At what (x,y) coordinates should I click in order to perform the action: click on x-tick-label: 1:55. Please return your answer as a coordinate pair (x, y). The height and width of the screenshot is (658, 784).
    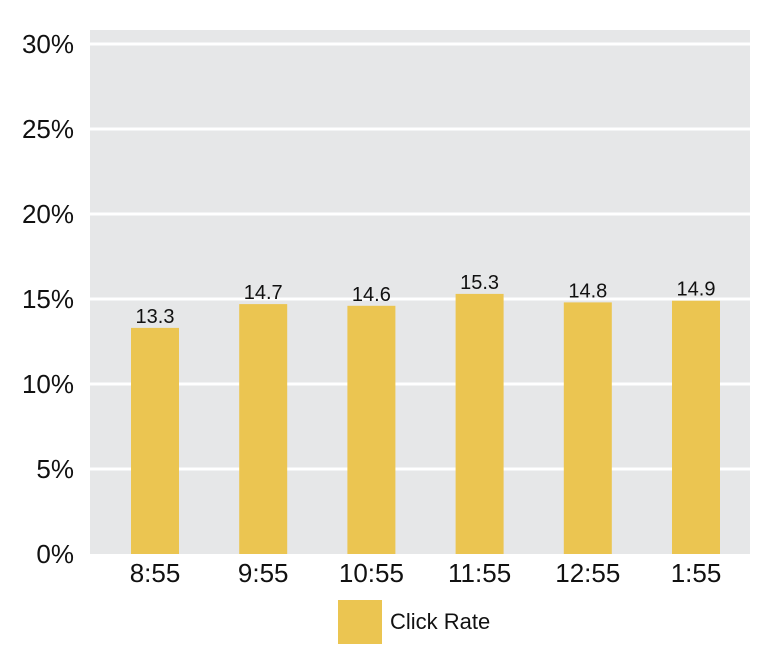
    Looking at the image, I should click on (696, 573).